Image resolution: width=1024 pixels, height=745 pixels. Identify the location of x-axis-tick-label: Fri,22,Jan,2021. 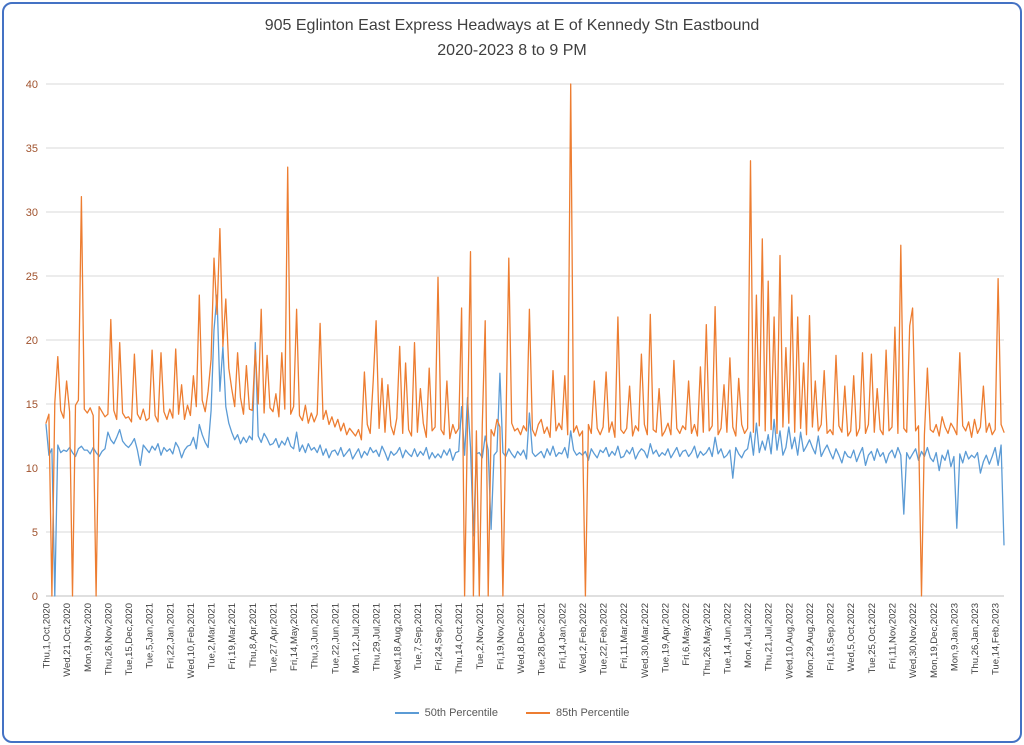
(170, 636).